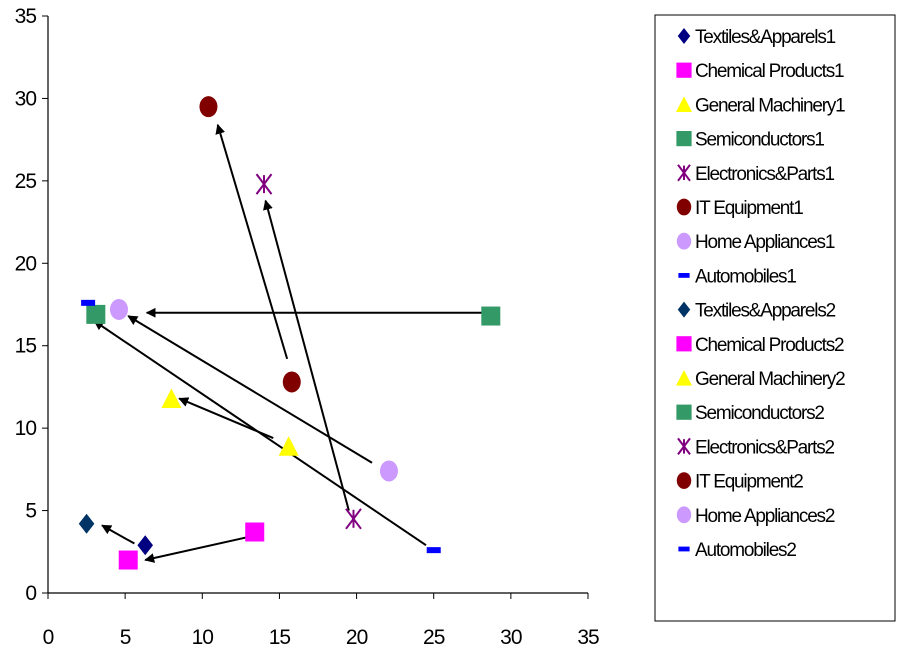  I want to click on legend-label: General Machinery1, so click(770, 105).